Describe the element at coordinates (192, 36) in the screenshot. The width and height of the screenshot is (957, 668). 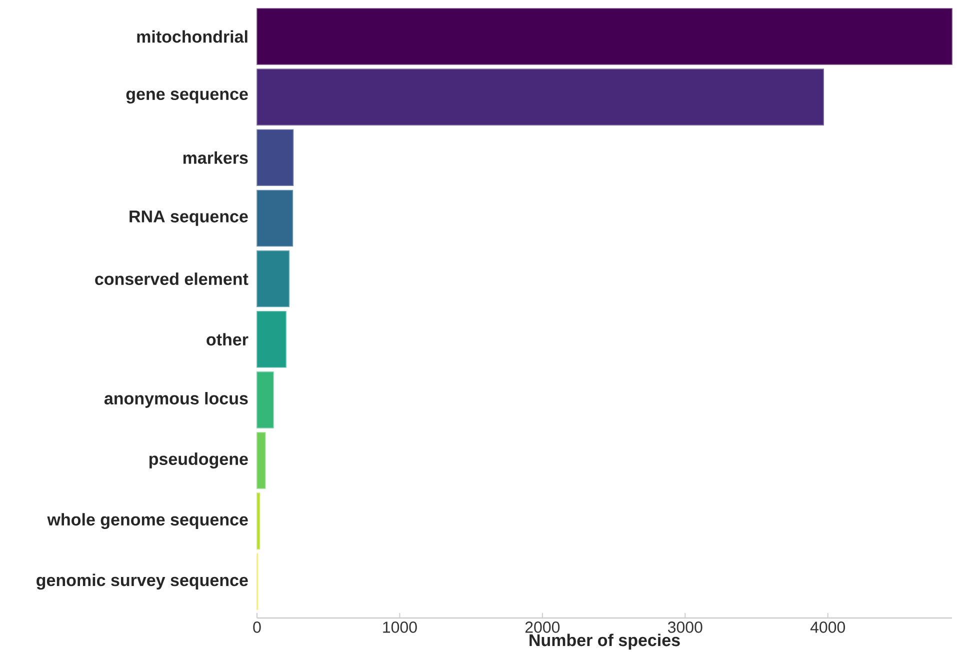
I see `y-tick-label: mitochondrial` at that location.